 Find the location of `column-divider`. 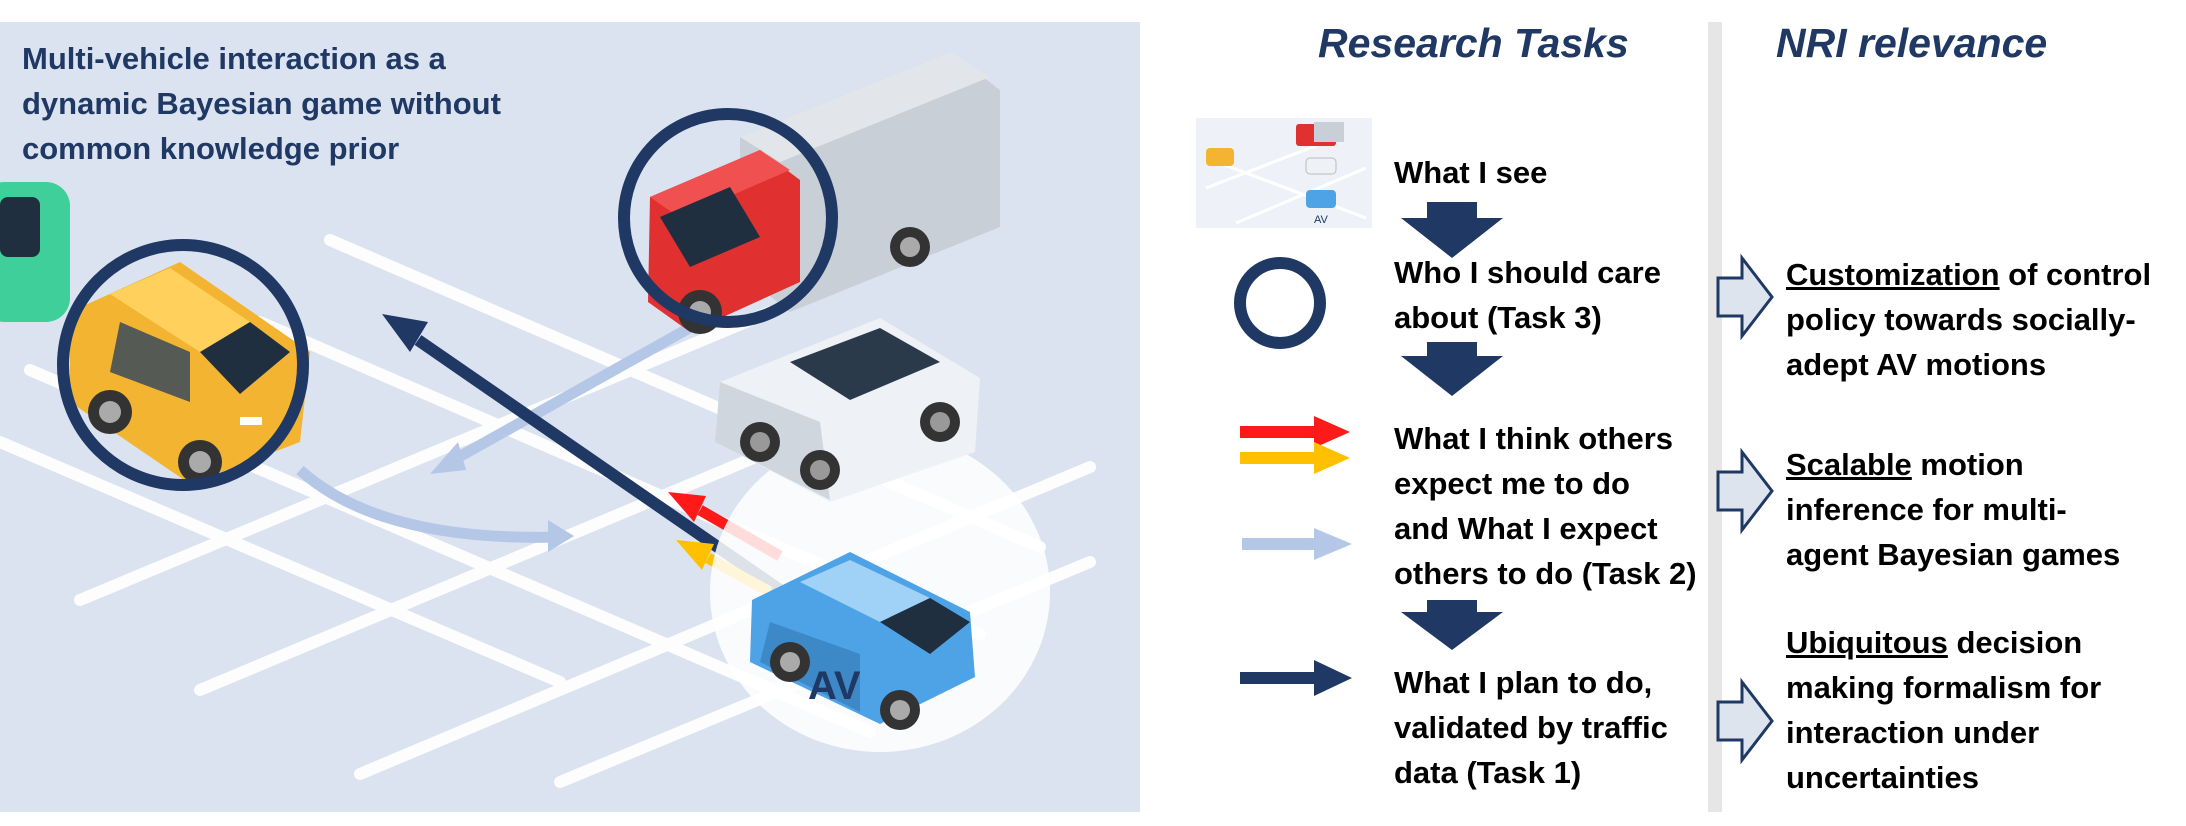

column-divider is located at coordinates (1715, 417).